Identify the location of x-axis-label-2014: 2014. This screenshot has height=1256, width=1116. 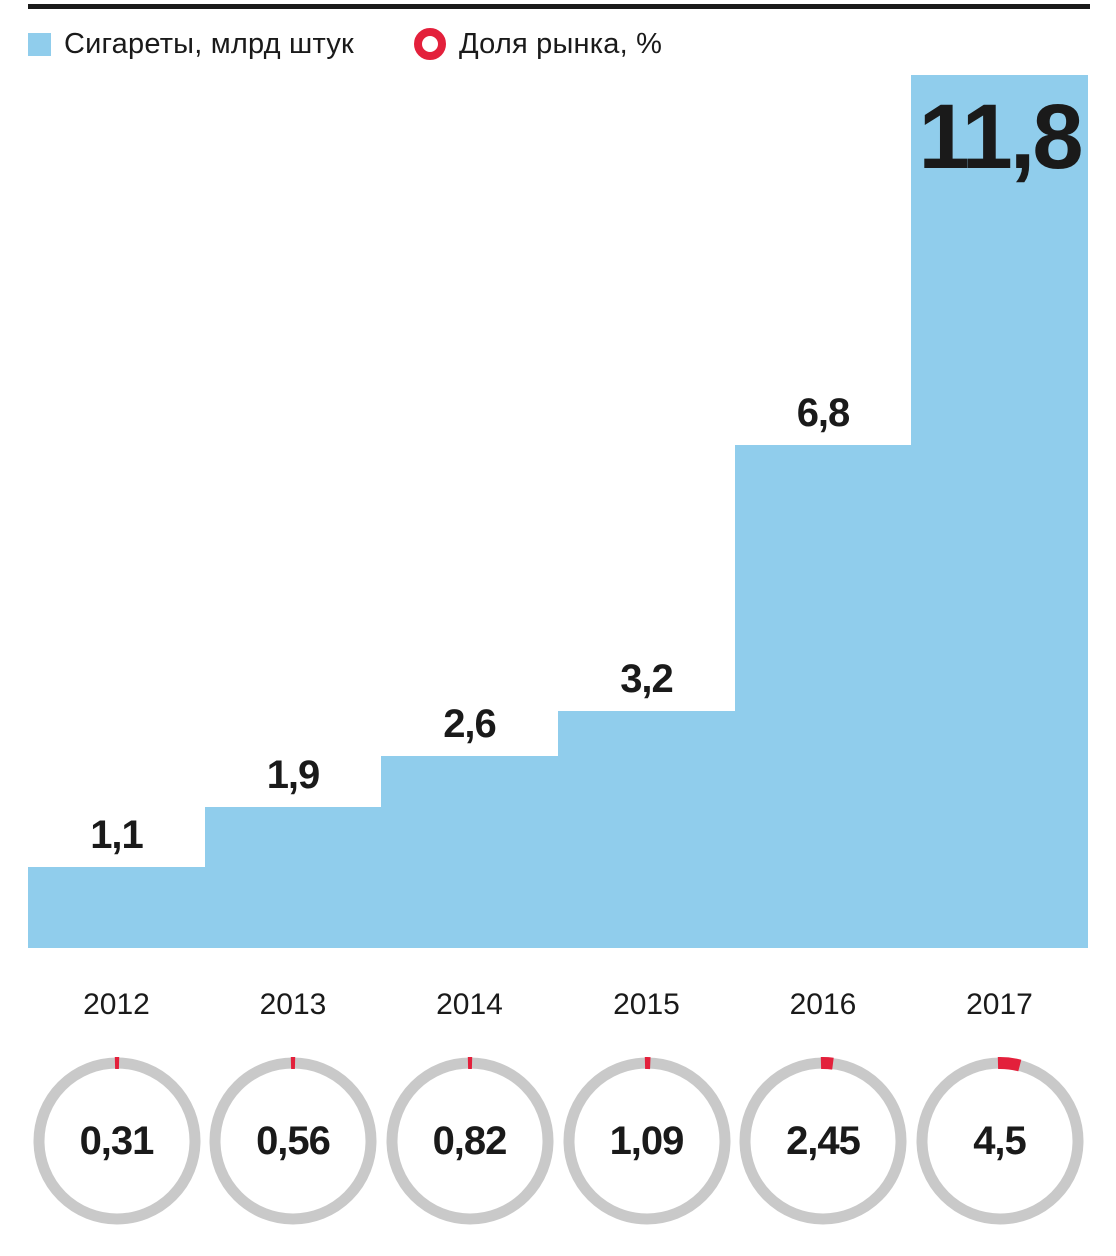
(469, 1004).